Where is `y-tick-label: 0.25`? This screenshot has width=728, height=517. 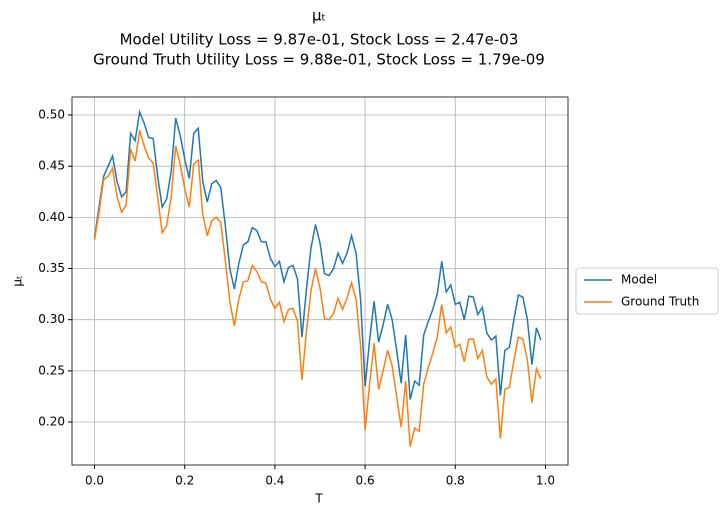
y-tick-label: 0.25 is located at coordinates (51, 370).